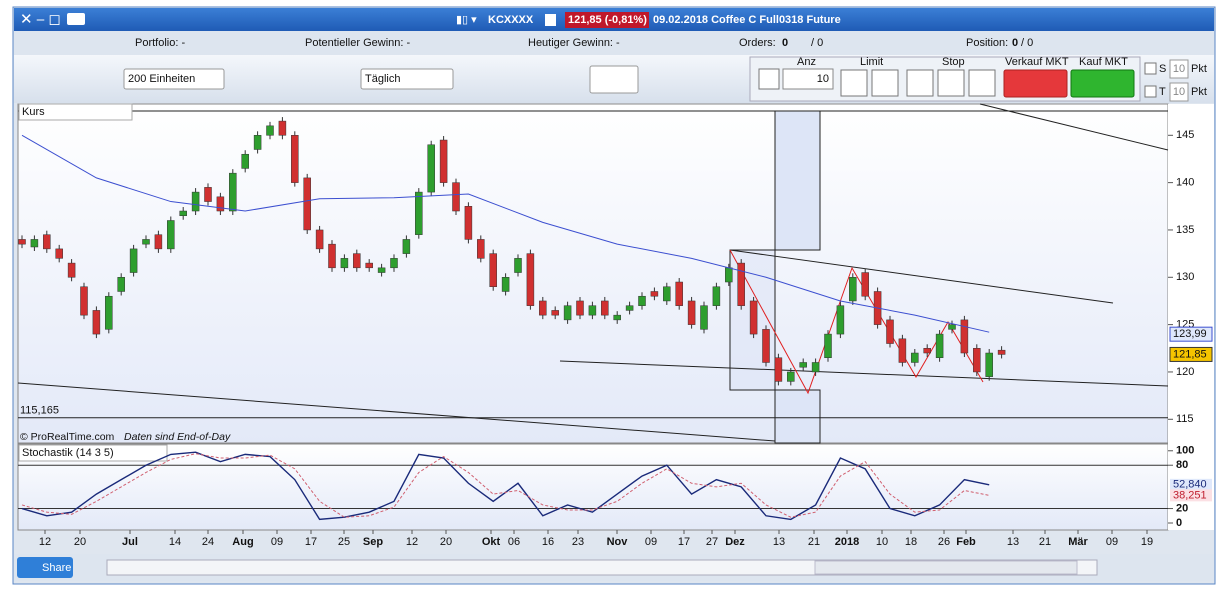 The height and width of the screenshot is (605, 1228). What do you see at coordinates (1035, 83) in the screenshot?
I see `sell-button` at bounding box center [1035, 83].